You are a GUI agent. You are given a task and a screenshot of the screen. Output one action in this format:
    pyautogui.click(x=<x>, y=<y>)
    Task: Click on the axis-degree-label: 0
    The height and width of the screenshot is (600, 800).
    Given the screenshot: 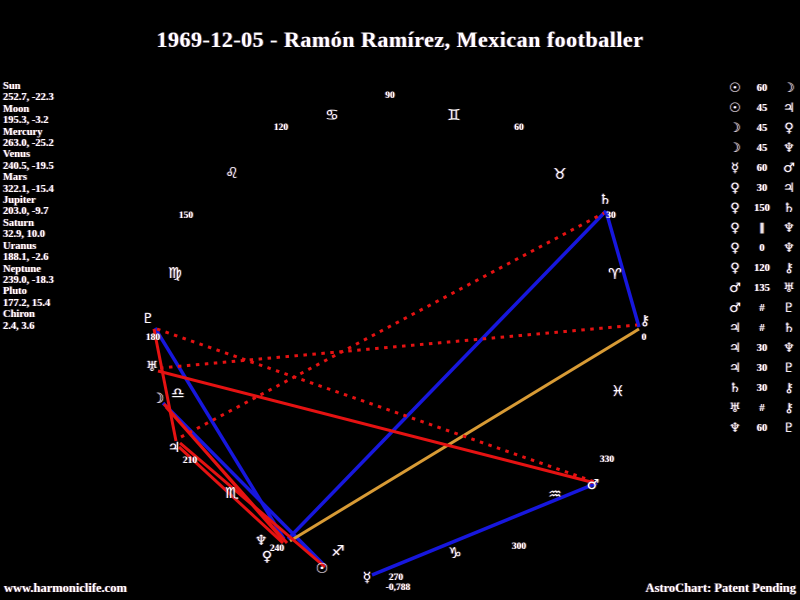 What is the action you would take?
    pyautogui.click(x=644, y=338)
    